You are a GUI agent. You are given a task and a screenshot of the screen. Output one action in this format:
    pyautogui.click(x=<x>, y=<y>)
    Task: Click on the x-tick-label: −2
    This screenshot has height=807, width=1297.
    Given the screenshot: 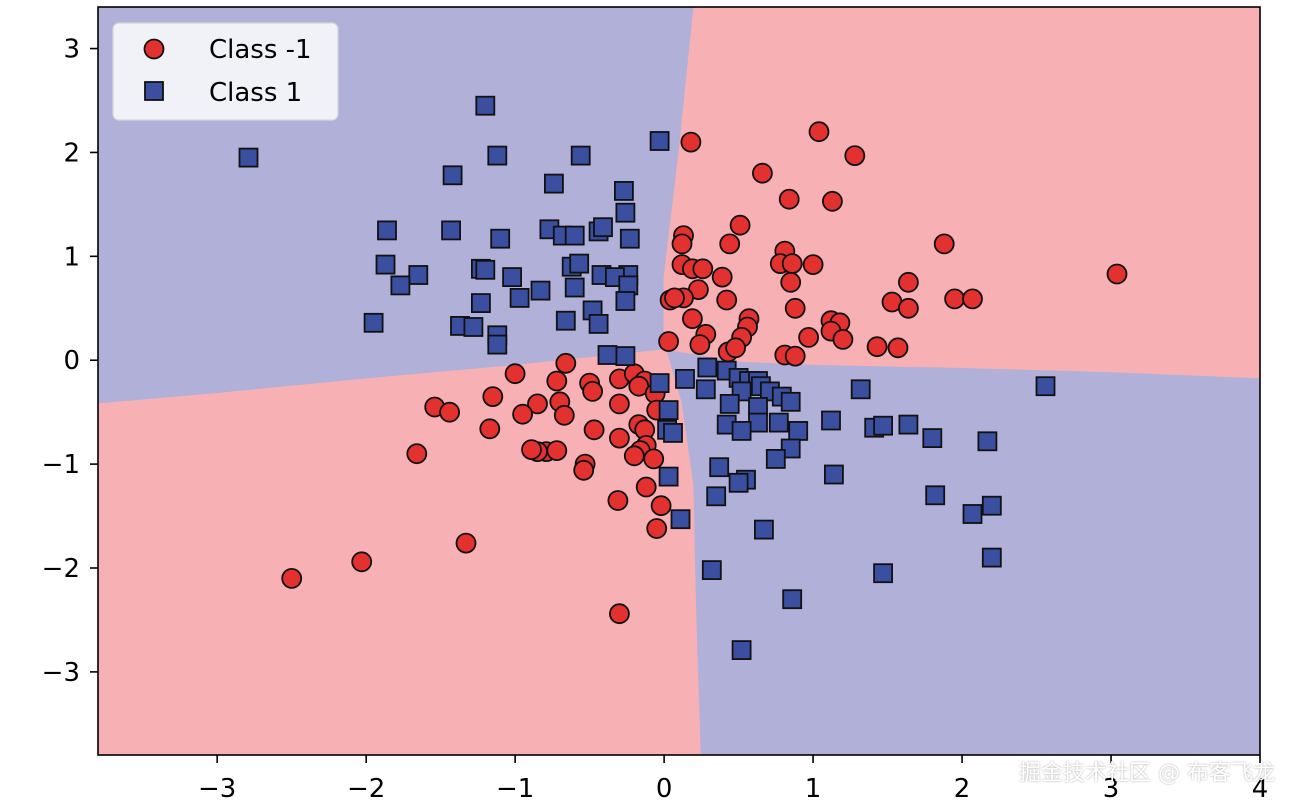 What is the action you would take?
    pyautogui.click(x=366, y=789)
    